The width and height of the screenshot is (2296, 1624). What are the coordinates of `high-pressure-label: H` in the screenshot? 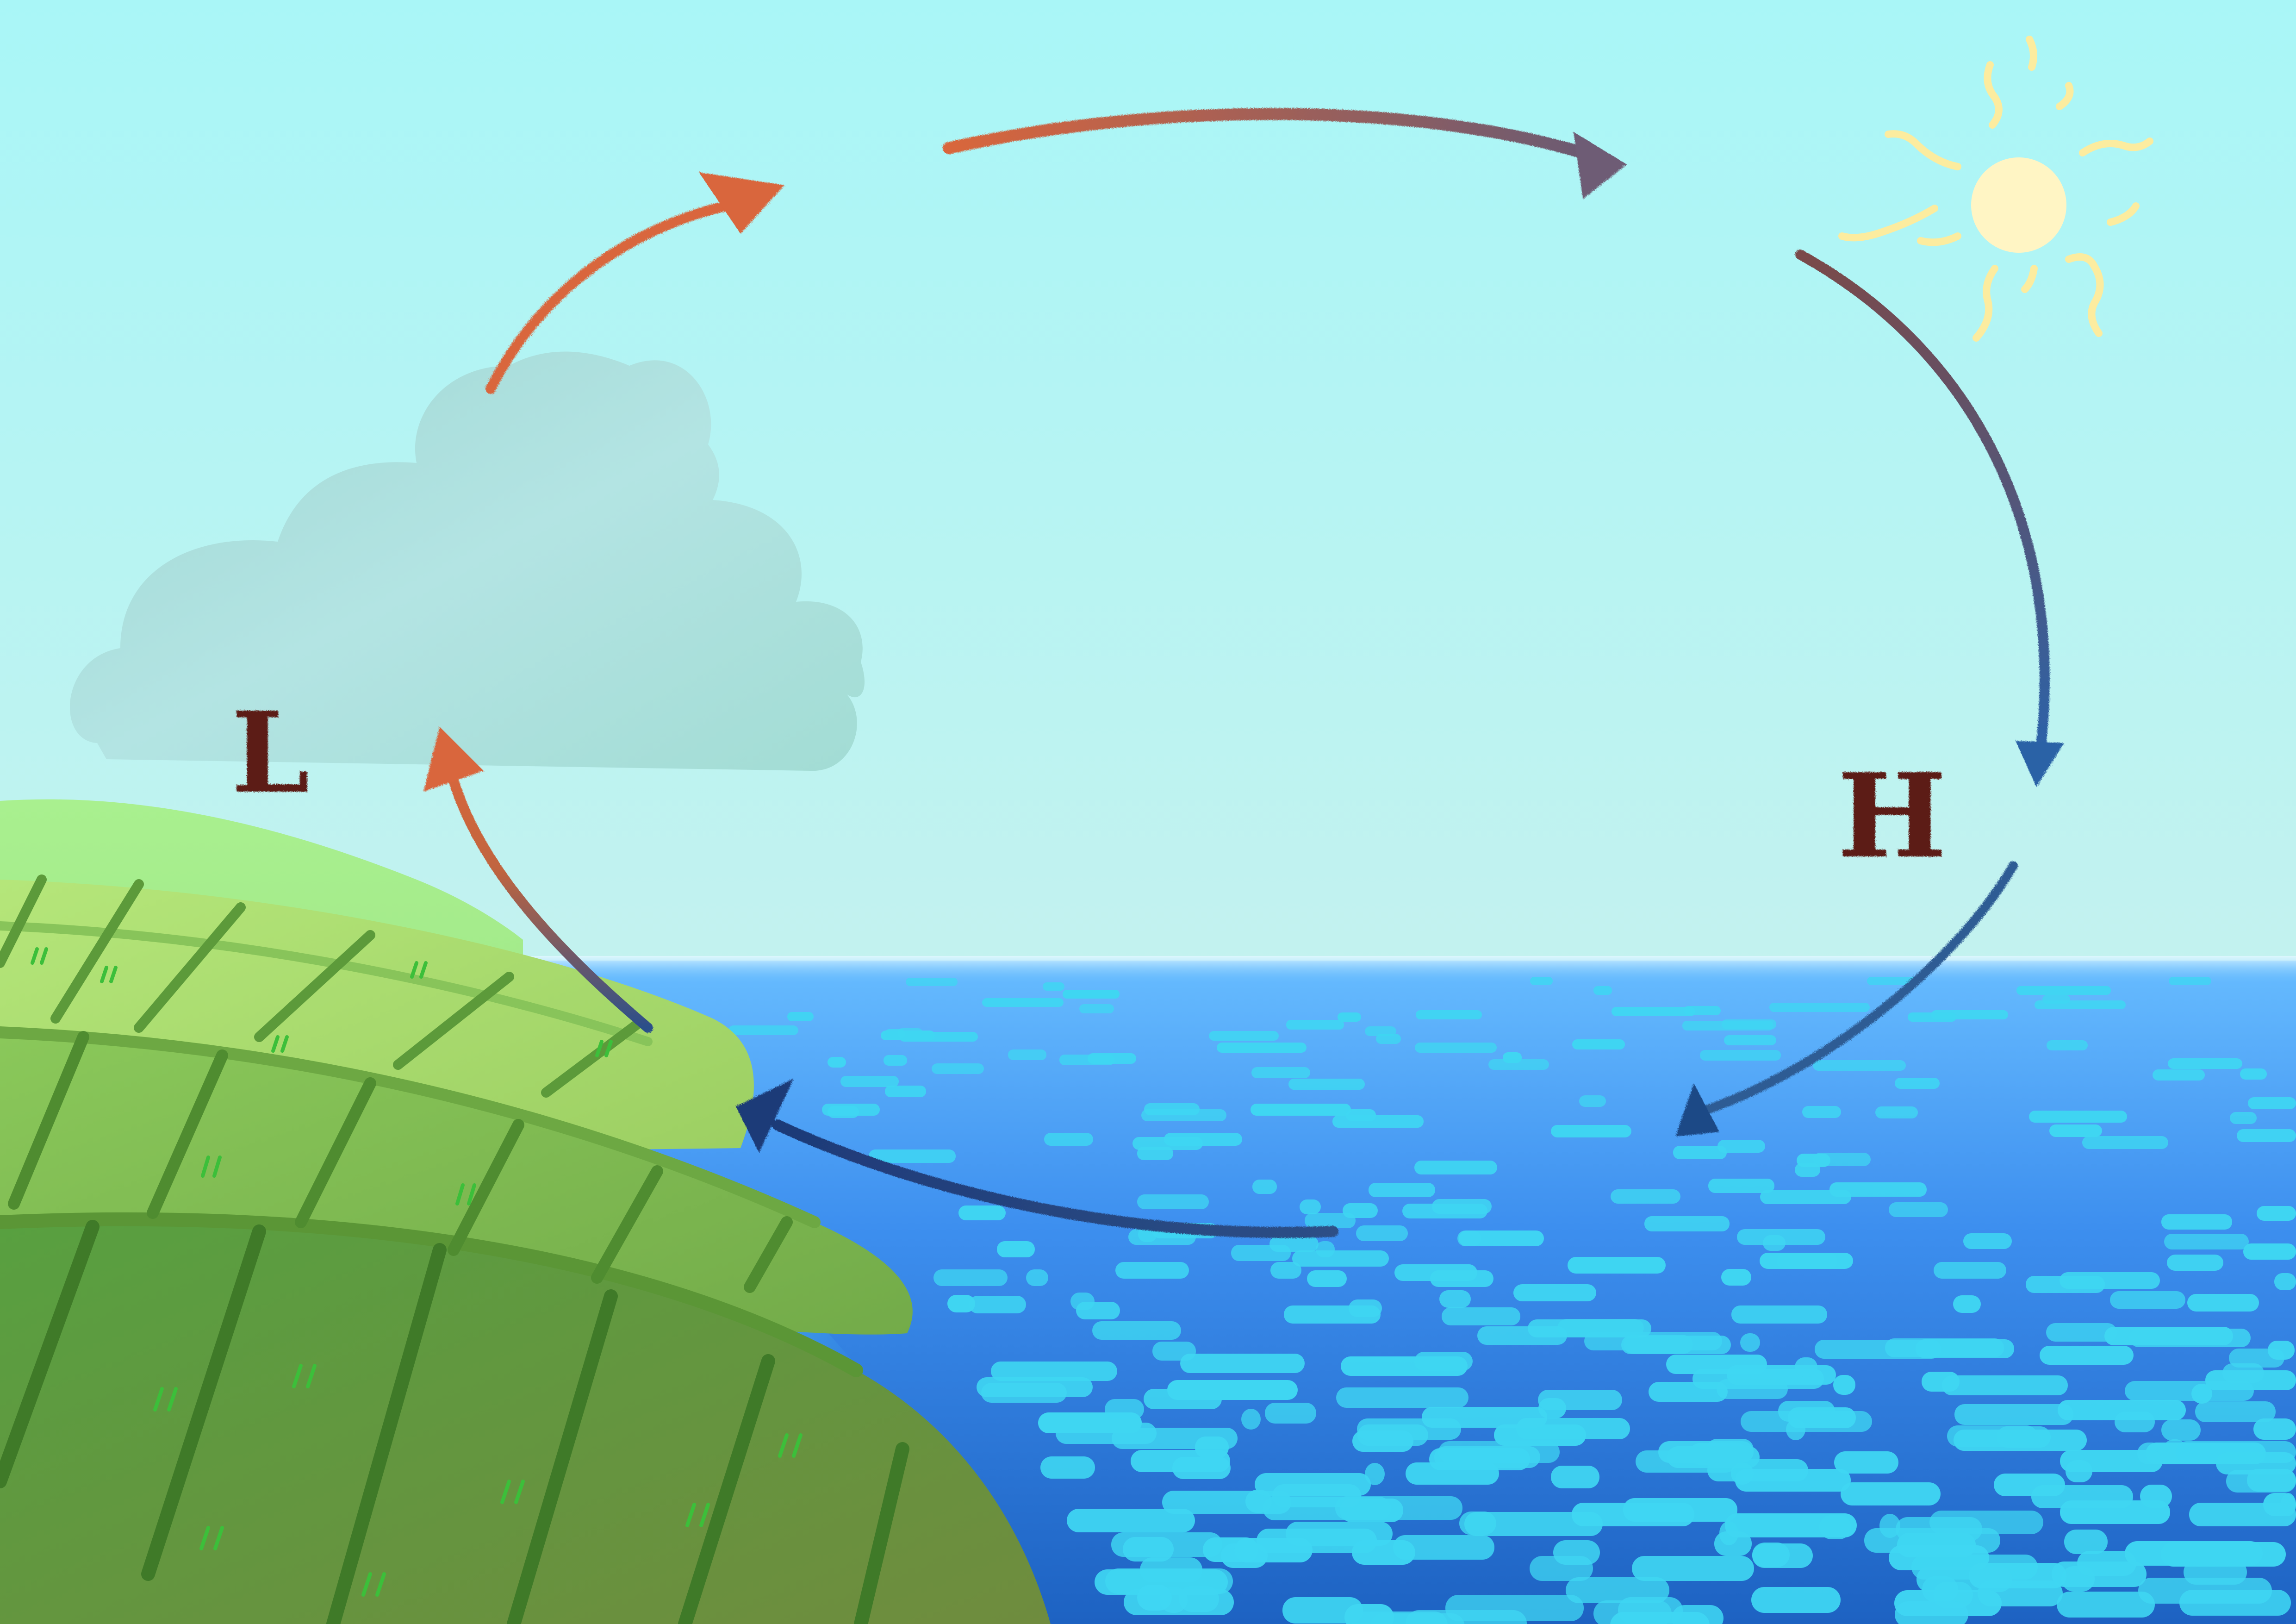 It's located at (1892, 816).